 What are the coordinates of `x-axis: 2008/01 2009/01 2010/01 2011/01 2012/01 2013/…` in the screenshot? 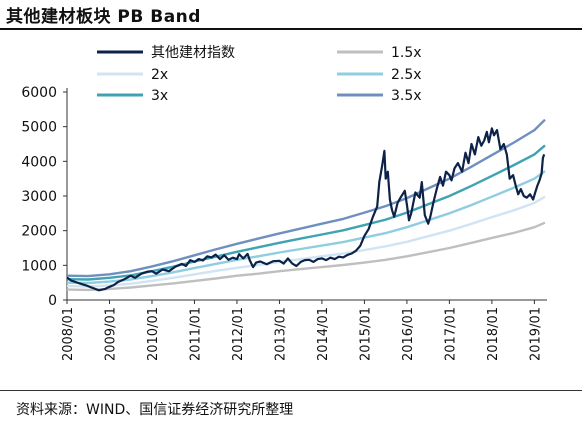 It's located at (304, 330).